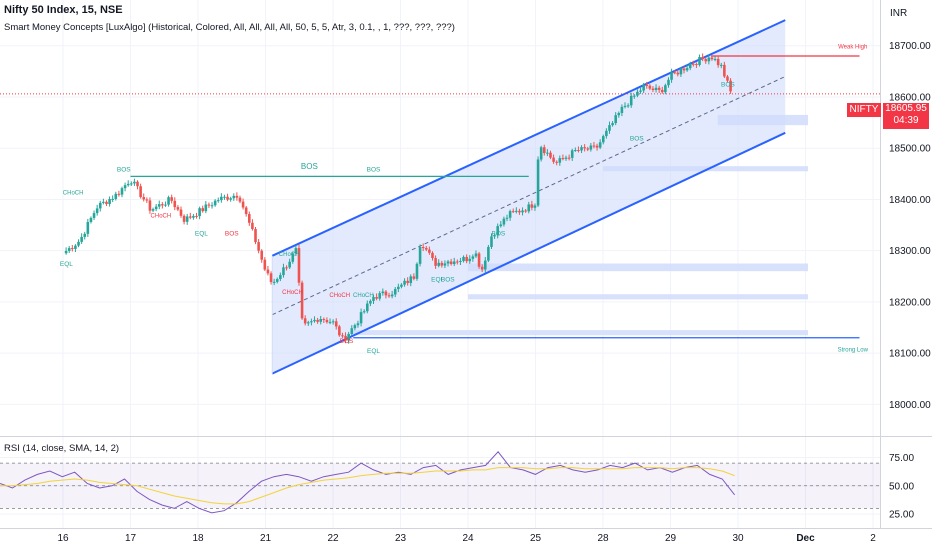 Image resolution: width=932 pixels, height=555 pixels. I want to click on symbol-badge: NIFTY, so click(864, 110).